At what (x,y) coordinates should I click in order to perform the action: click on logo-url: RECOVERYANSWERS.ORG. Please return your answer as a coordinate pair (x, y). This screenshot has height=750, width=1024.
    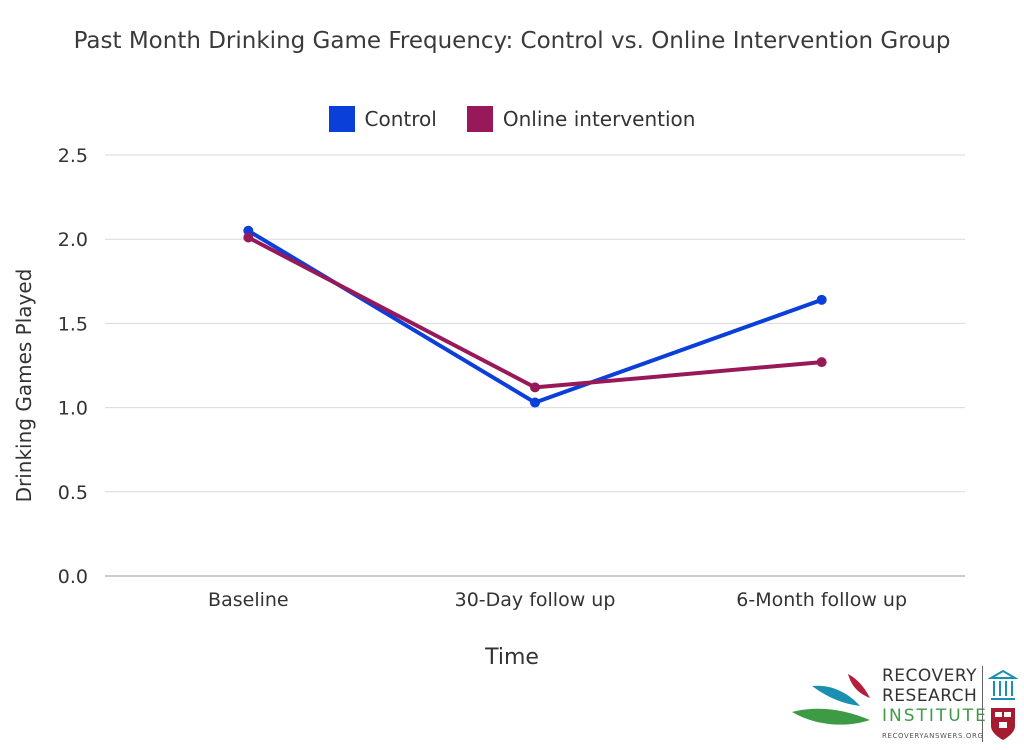
    Looking at the image, I should click on (933, 736).